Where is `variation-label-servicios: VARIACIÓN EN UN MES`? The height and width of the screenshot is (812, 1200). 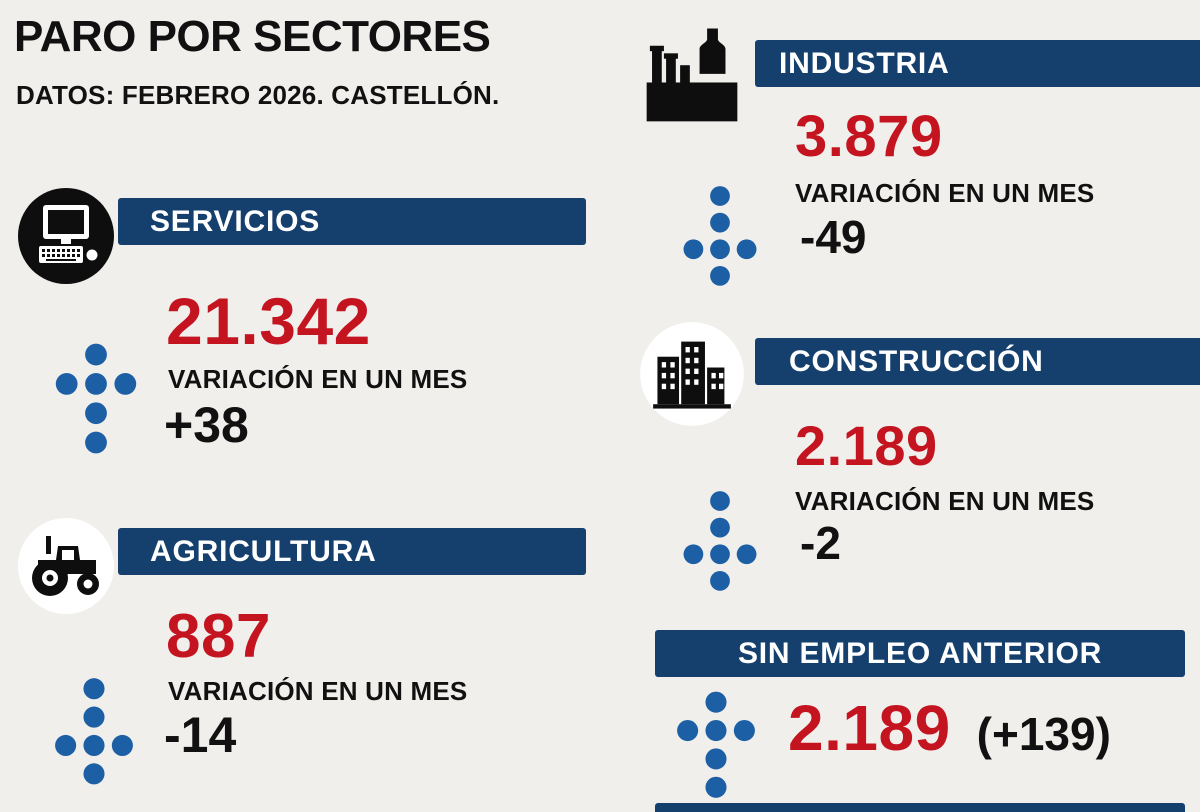
variation-label-servicios: VARIACIÓN EN UN MES is located at coordinates (318, 379).